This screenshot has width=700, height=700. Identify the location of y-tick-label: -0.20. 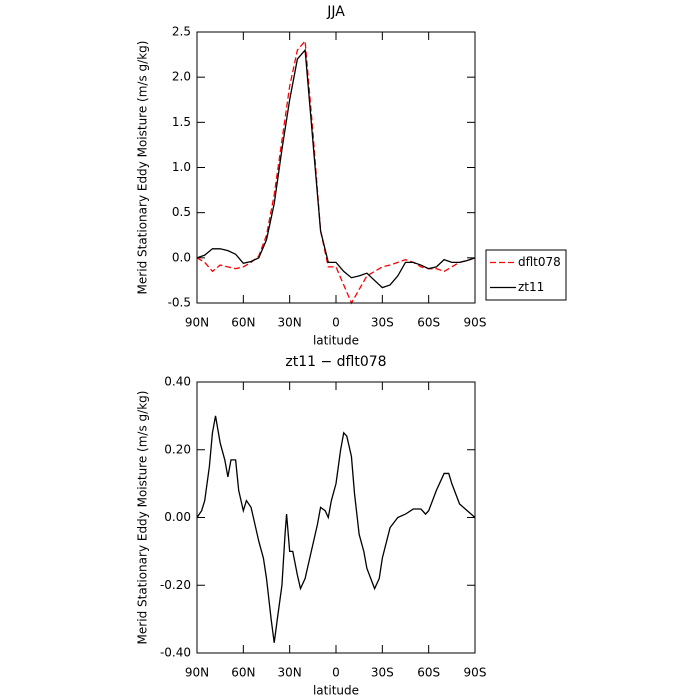
(175, 585).